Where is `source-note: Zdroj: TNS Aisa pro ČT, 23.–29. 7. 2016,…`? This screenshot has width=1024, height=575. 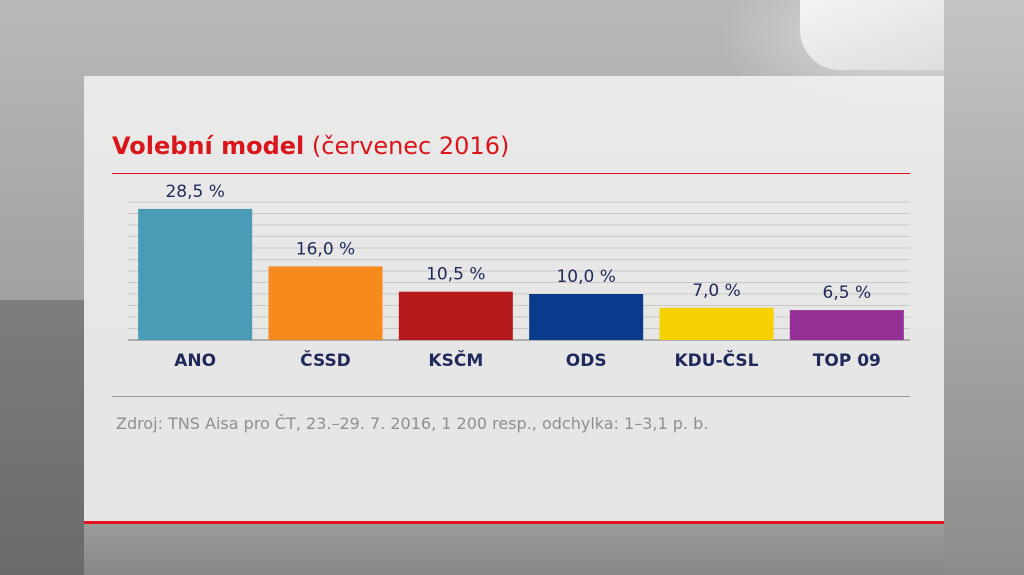 source-note: Zdroj: TNS Aisa pro ČT, 23.–29. 7. 2016,… is located at coordinates (412, 423).